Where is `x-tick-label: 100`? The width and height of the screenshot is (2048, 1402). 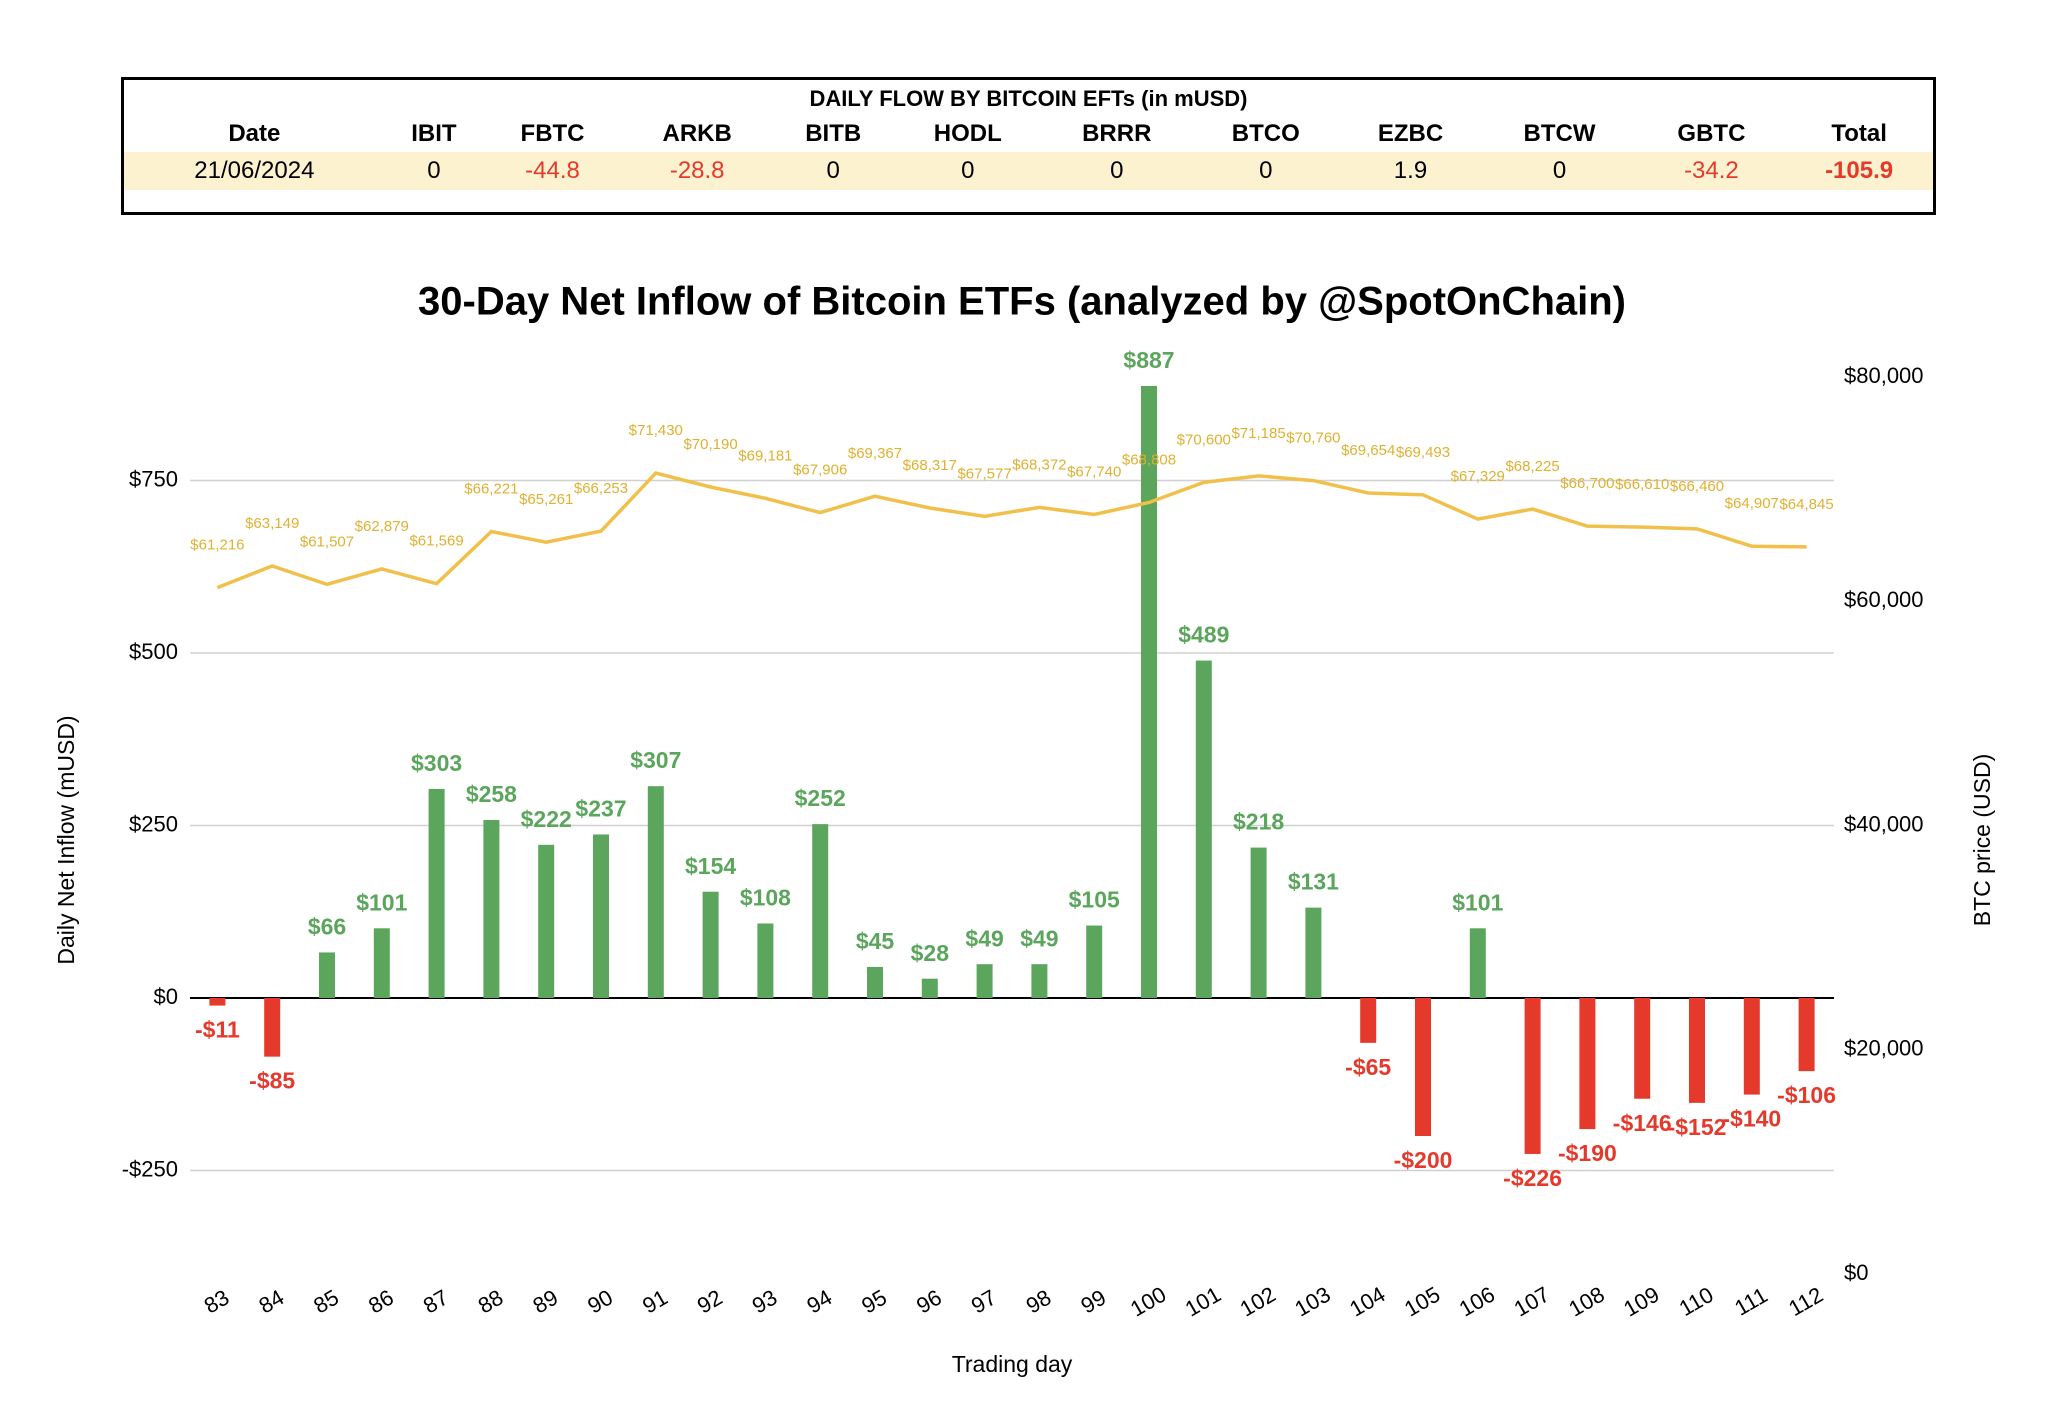
x-tick-label: 100 is located at coordinates (1148, 1302).